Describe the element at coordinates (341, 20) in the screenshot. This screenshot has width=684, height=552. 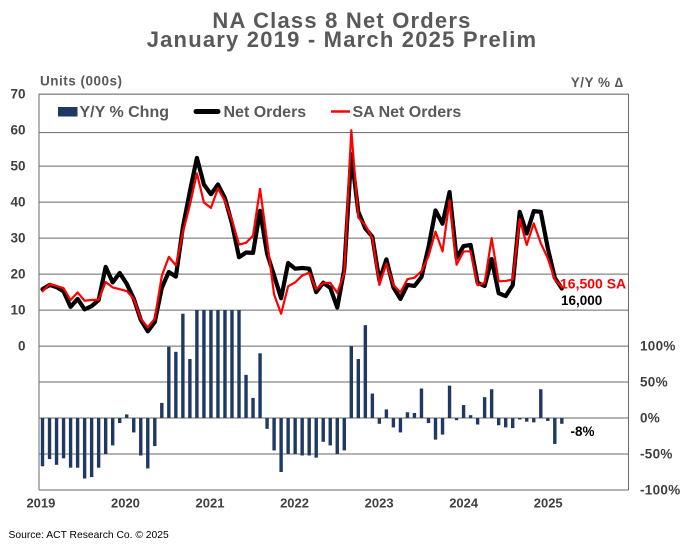
I see `svg-text: NA Class 8 Net Orders` at that location.